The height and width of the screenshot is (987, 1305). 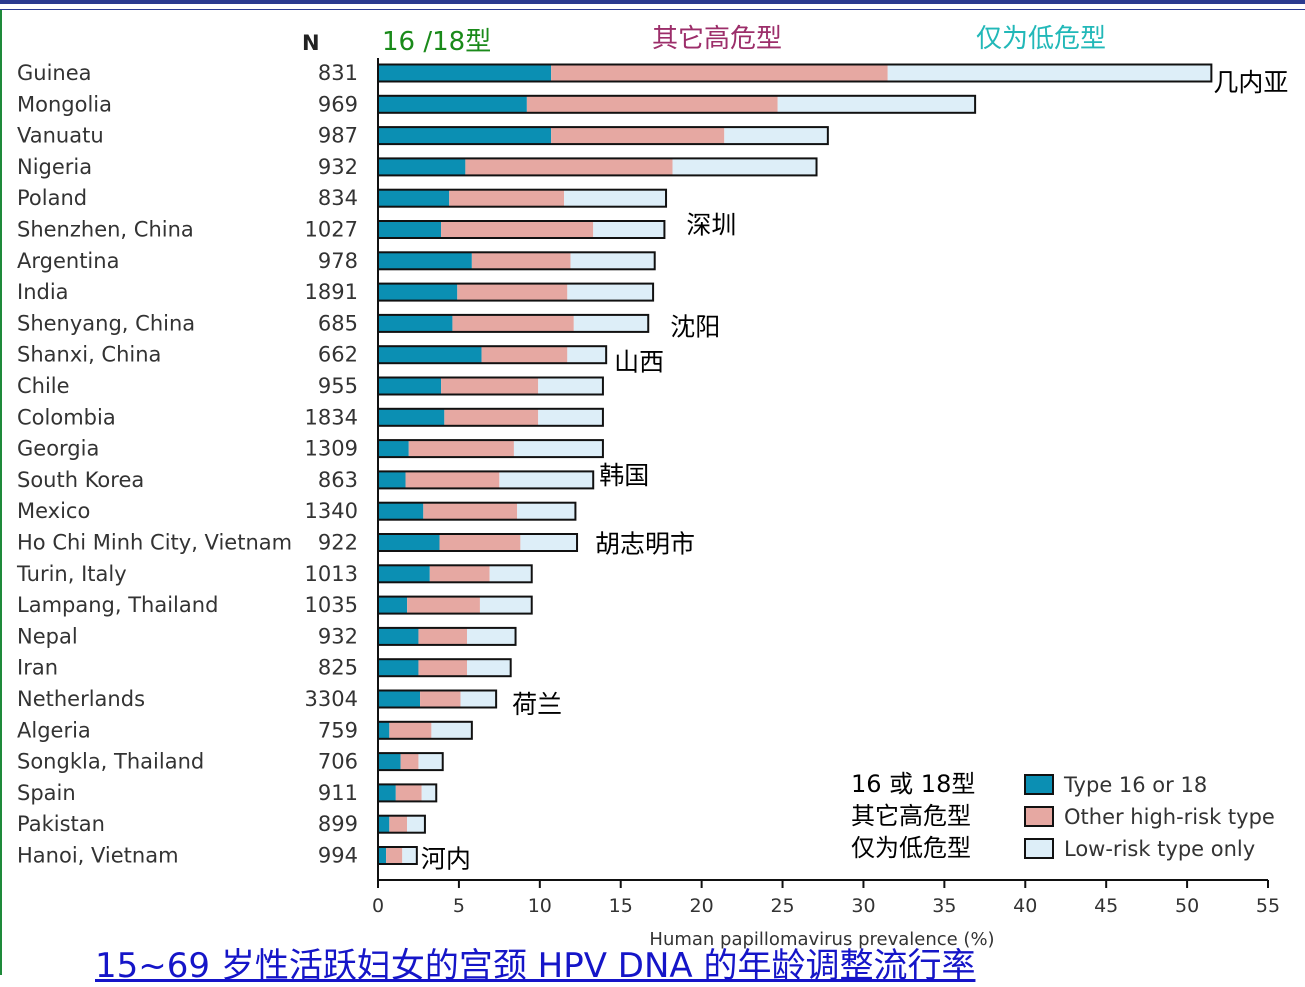 What do you see at coordinates (221, 824) in the screenshot?
I see `bar-row: Pakistan 899` at bounding box center [221, 824].